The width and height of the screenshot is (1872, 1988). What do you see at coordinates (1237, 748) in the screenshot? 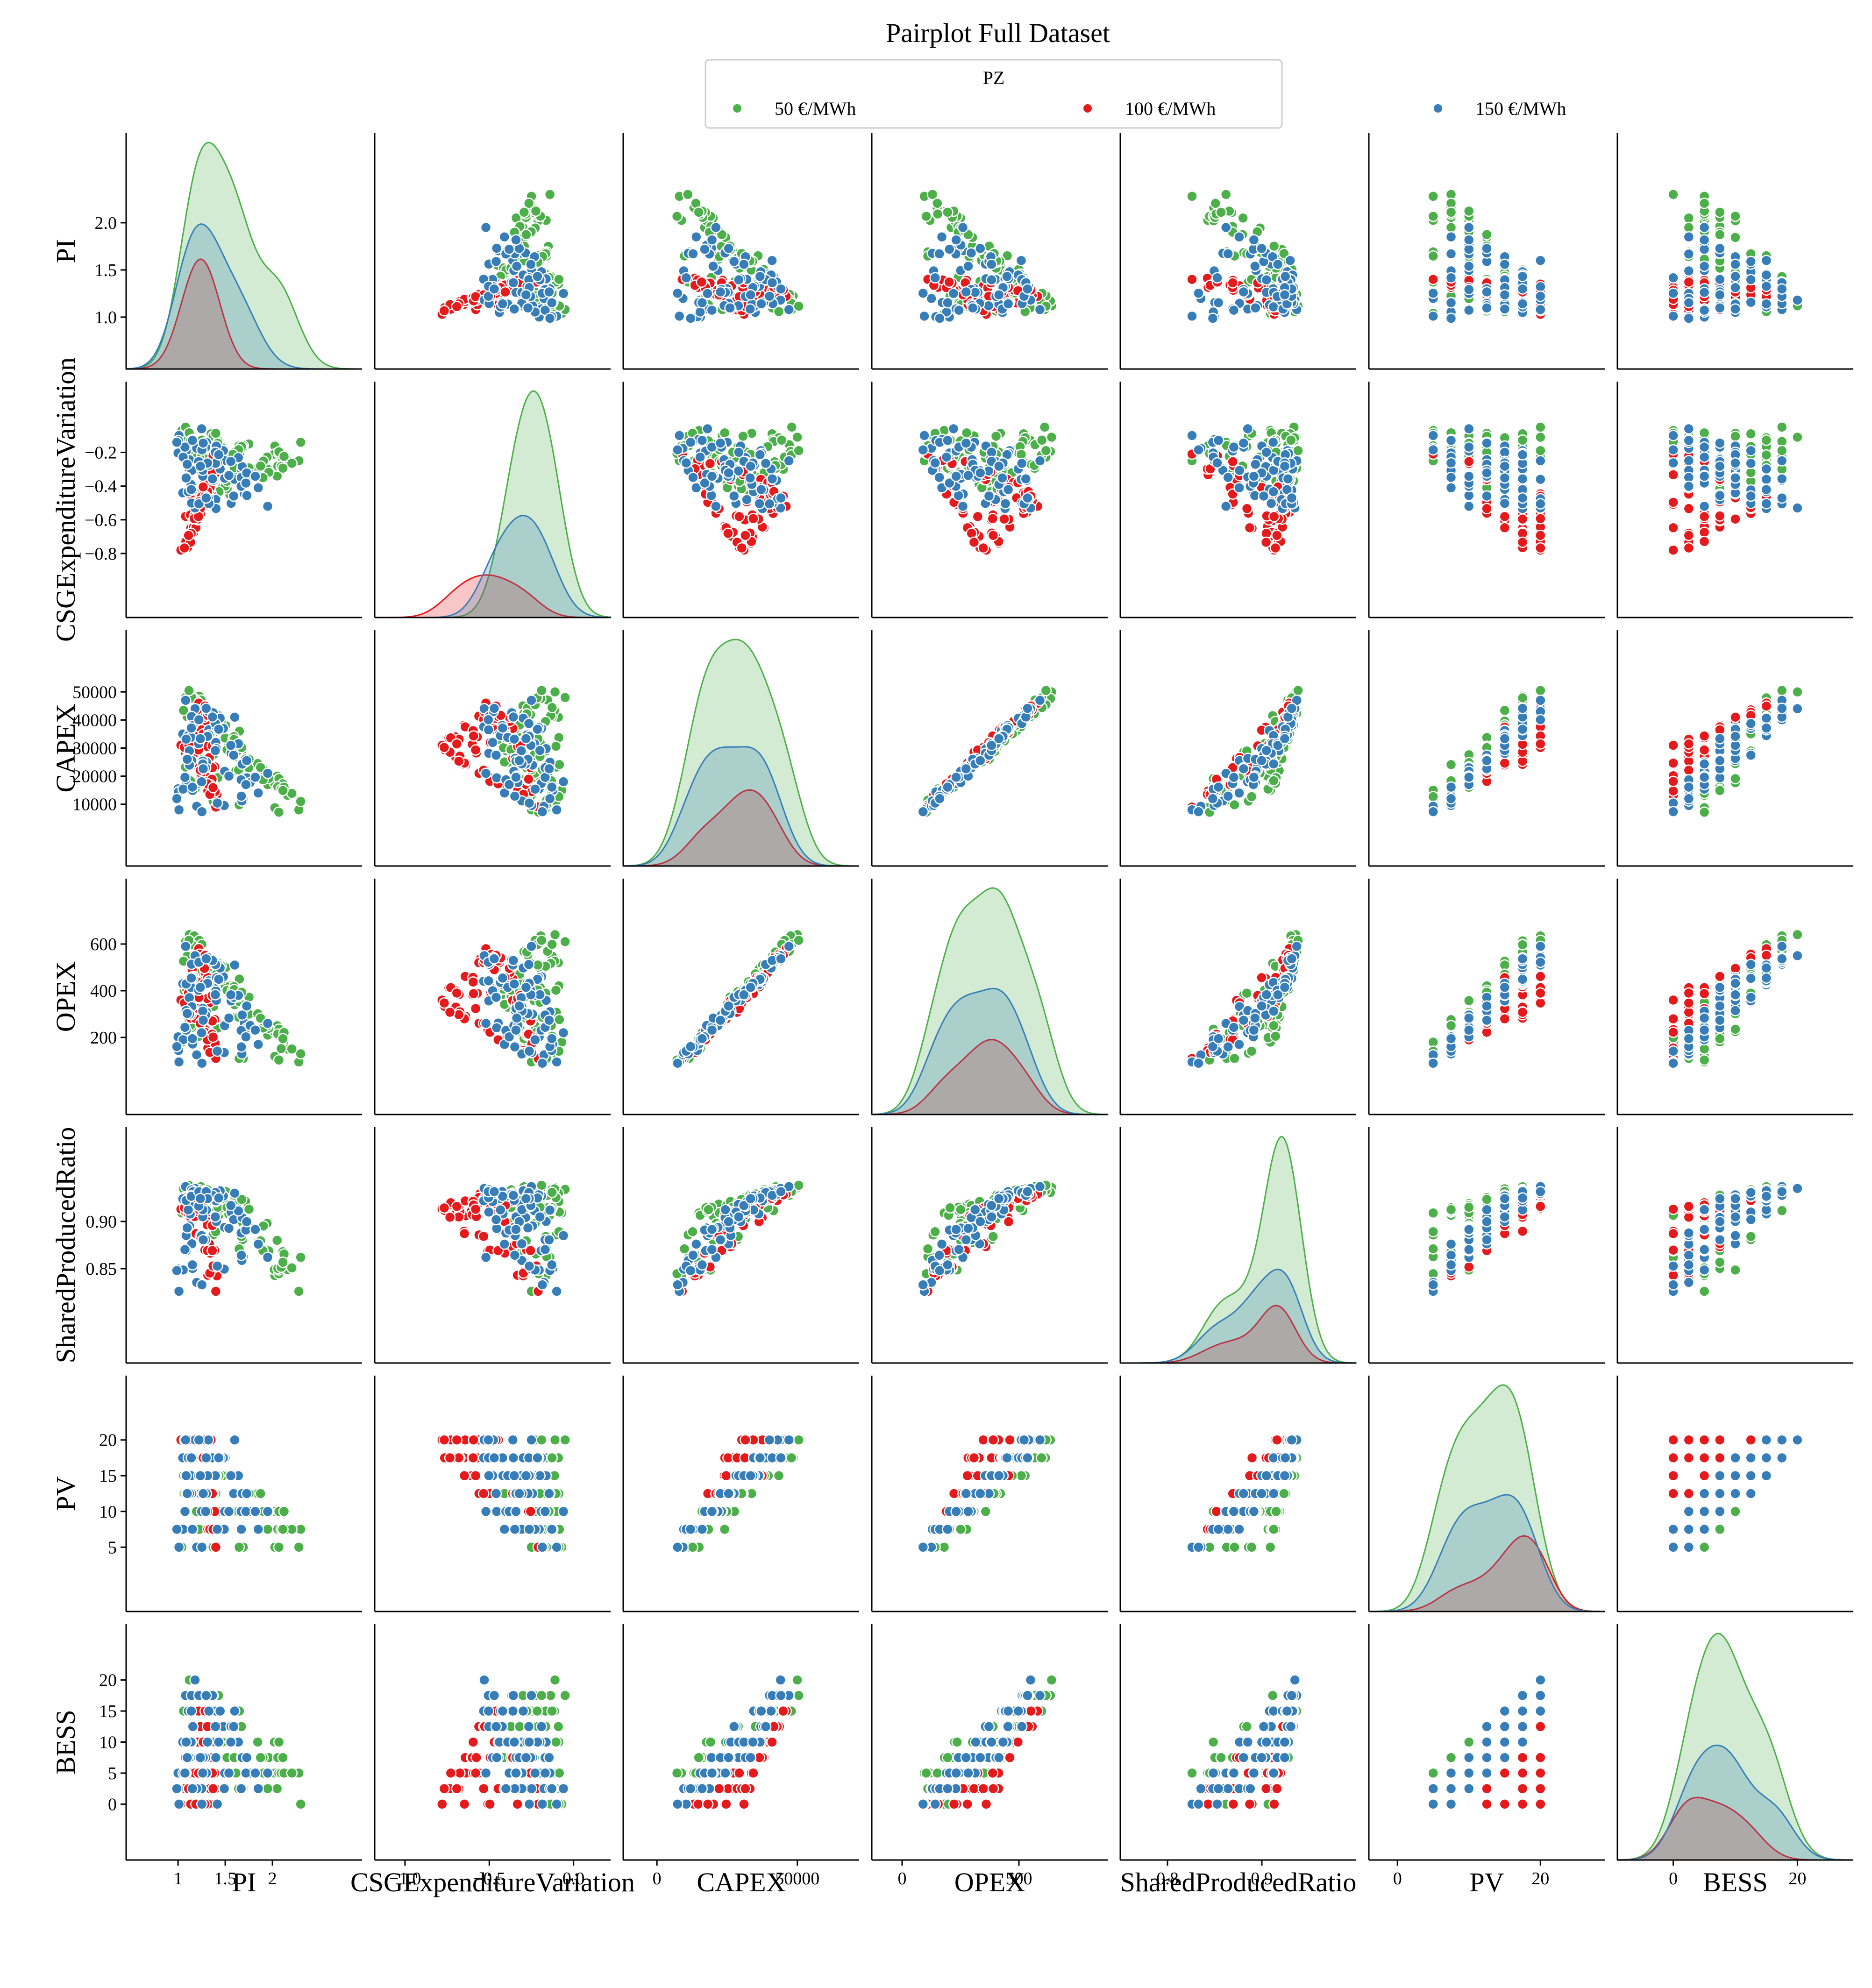
I see `panel-CAPEX-vs-SharedProducedRatio` at bounding box center [1237, 748].